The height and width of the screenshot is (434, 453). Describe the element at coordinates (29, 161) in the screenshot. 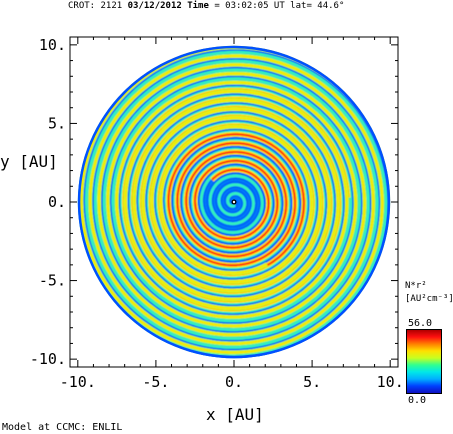

I see `y-axis-label: y [AU]` at that location.